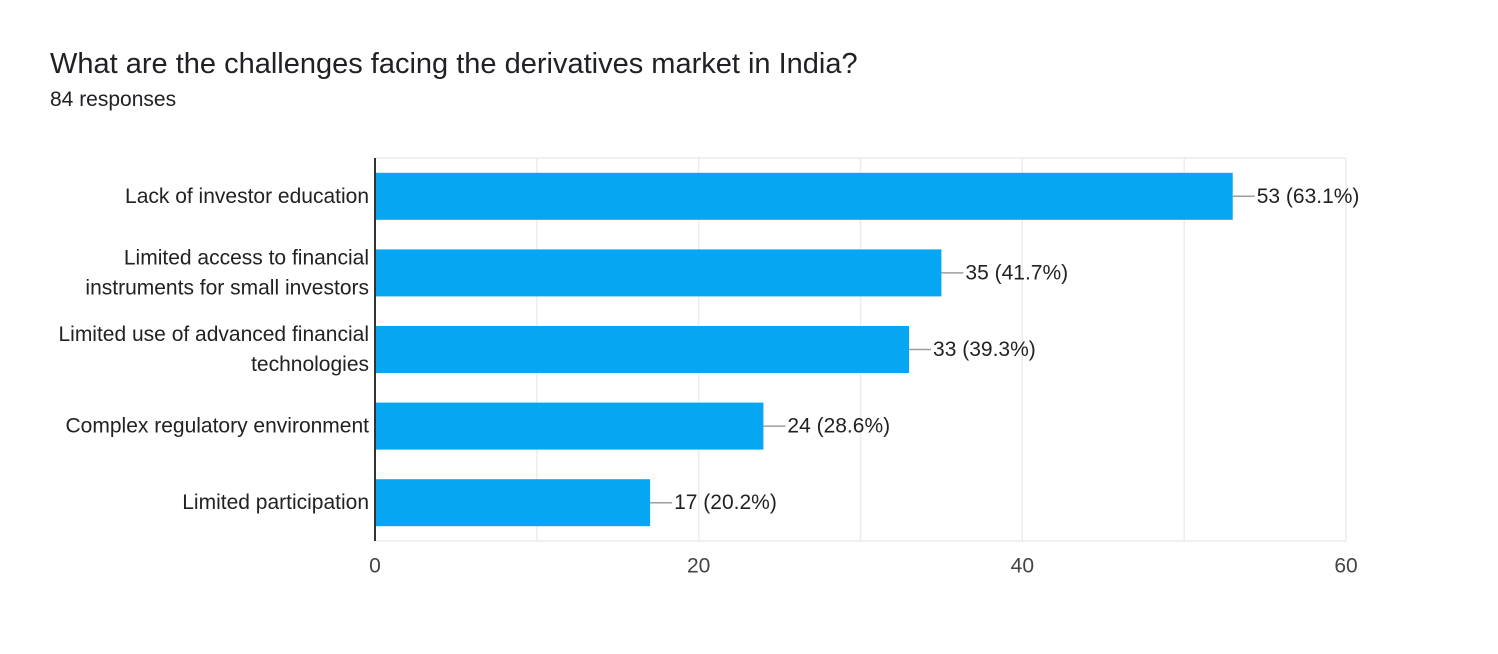  I want to click on category-label-1-1: instruments for small investors, so click(227, 287).